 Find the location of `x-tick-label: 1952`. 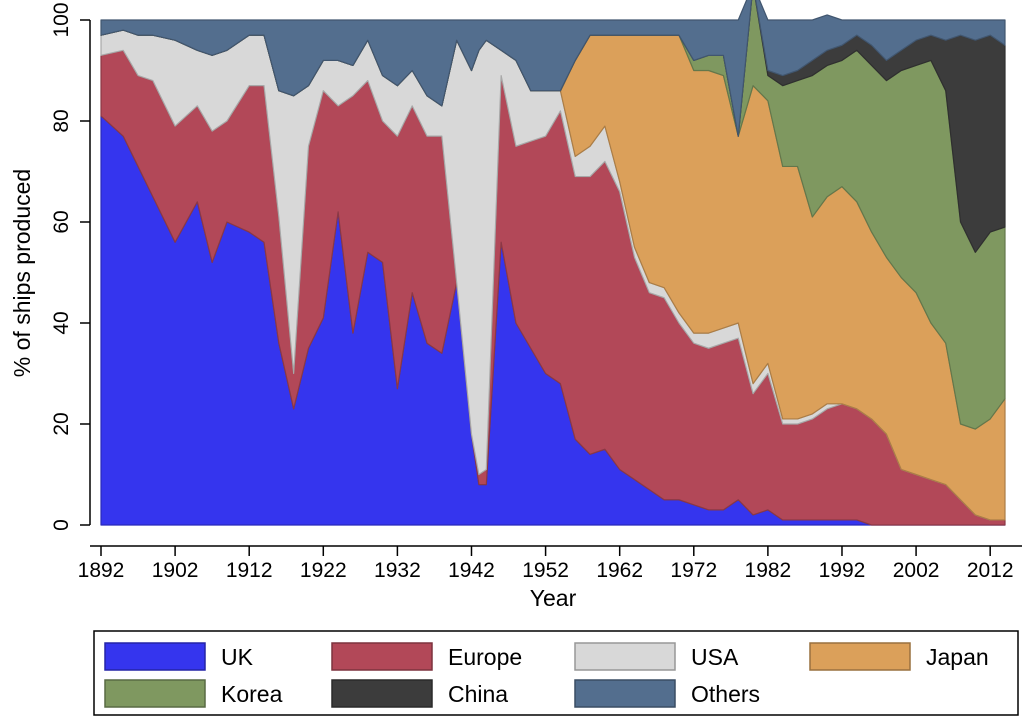

x-tick-label: 1952 is located at coordinates (545, 570).